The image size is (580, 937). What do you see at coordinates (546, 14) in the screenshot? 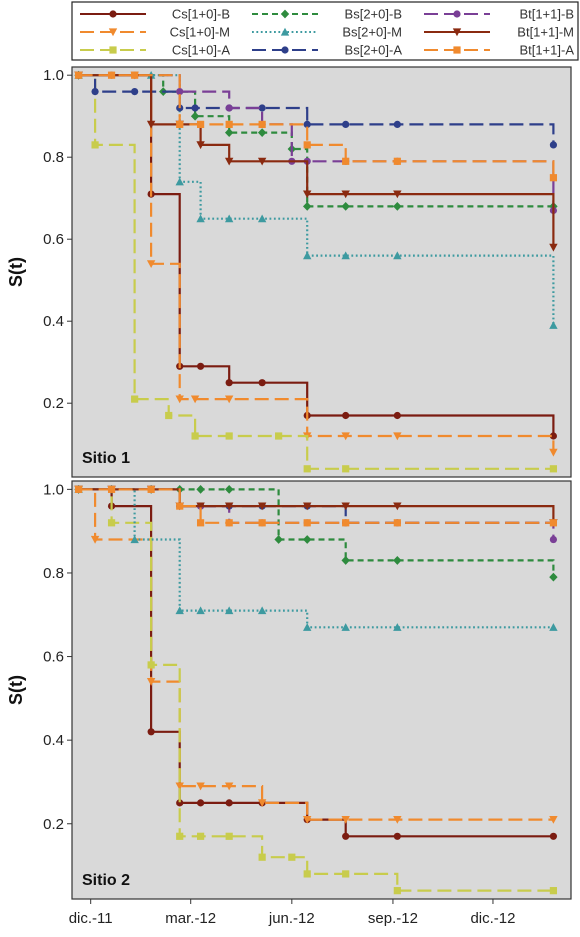
I see `legend-bt-1-1-b-label: Bt[1+1]-B` at bounding box center [546, 14].